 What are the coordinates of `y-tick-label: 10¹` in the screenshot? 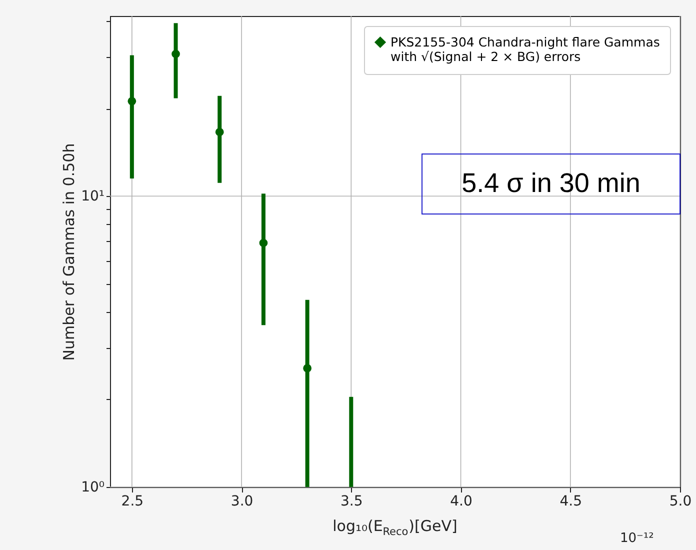 It's located at (92, 196).